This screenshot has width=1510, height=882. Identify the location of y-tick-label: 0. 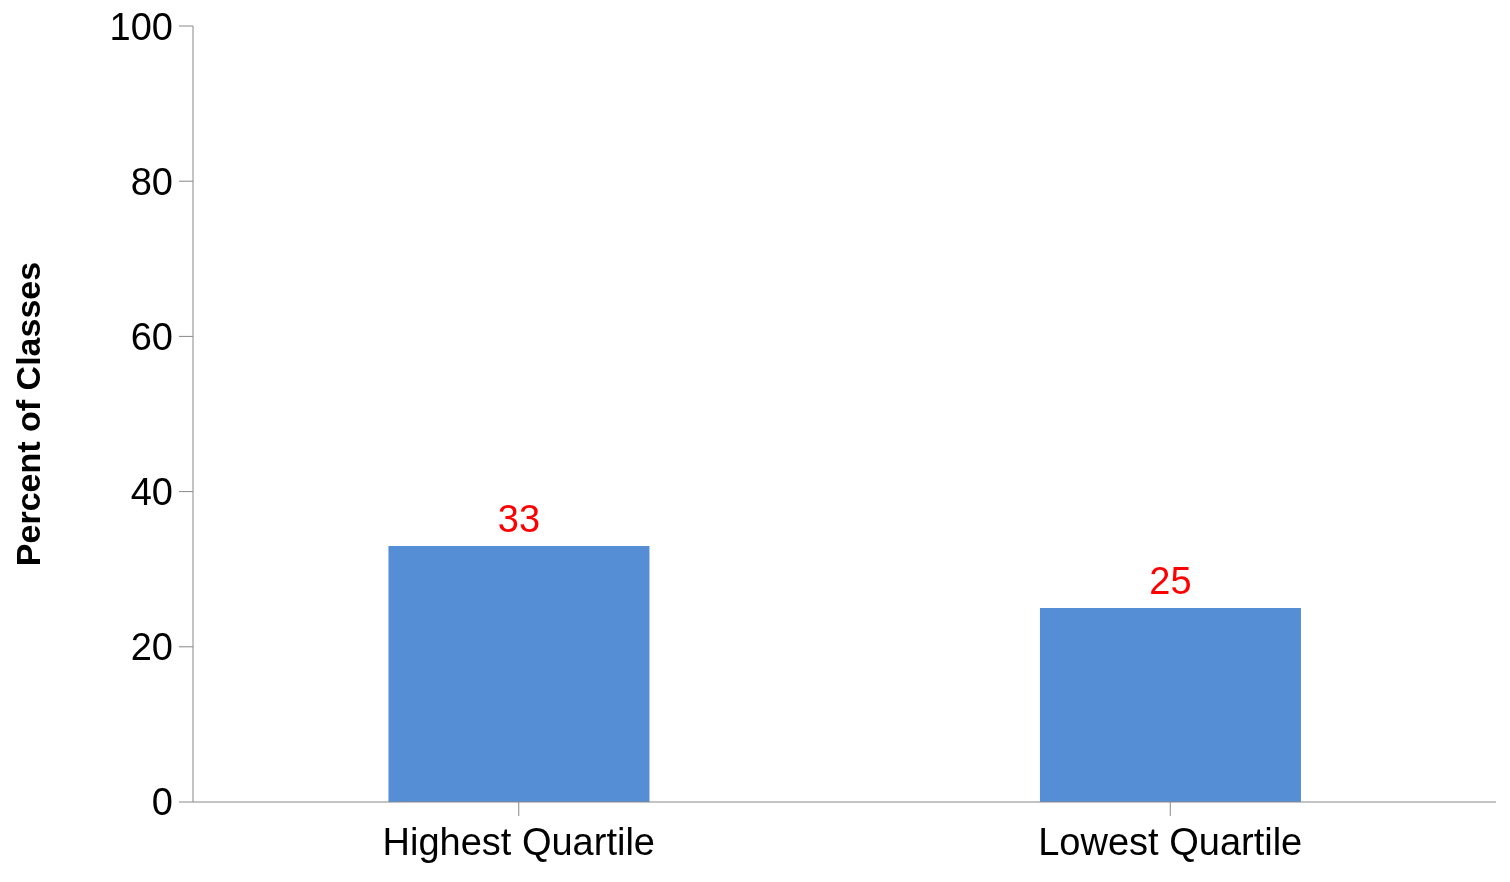
(162, 802).